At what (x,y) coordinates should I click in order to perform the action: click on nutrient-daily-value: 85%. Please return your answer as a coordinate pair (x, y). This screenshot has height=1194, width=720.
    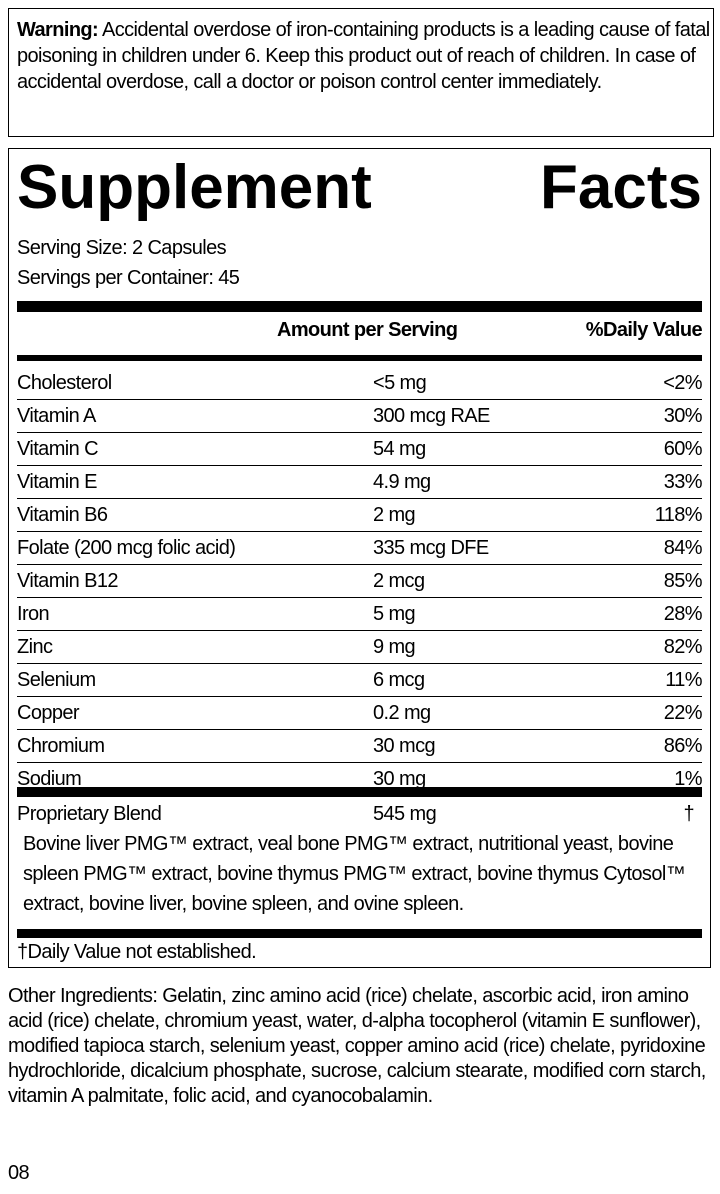
    Looking at the image, I should click on (683, 581).